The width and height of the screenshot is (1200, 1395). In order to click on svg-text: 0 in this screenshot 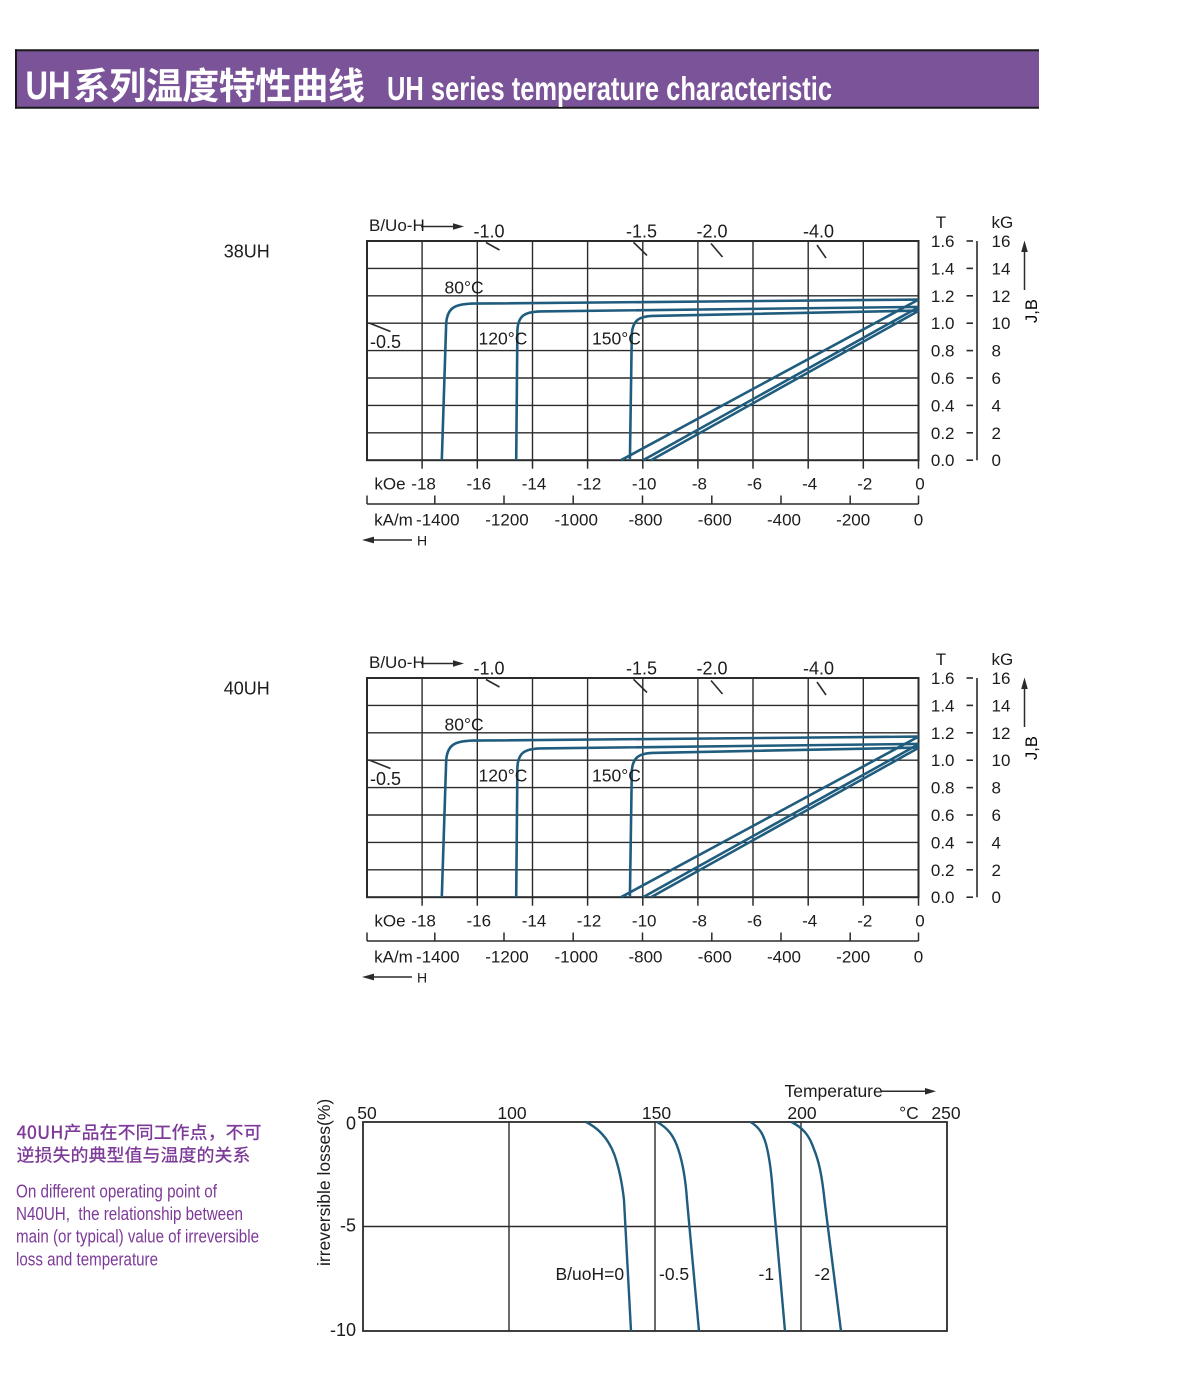, I will do `click(351, 1124)`.